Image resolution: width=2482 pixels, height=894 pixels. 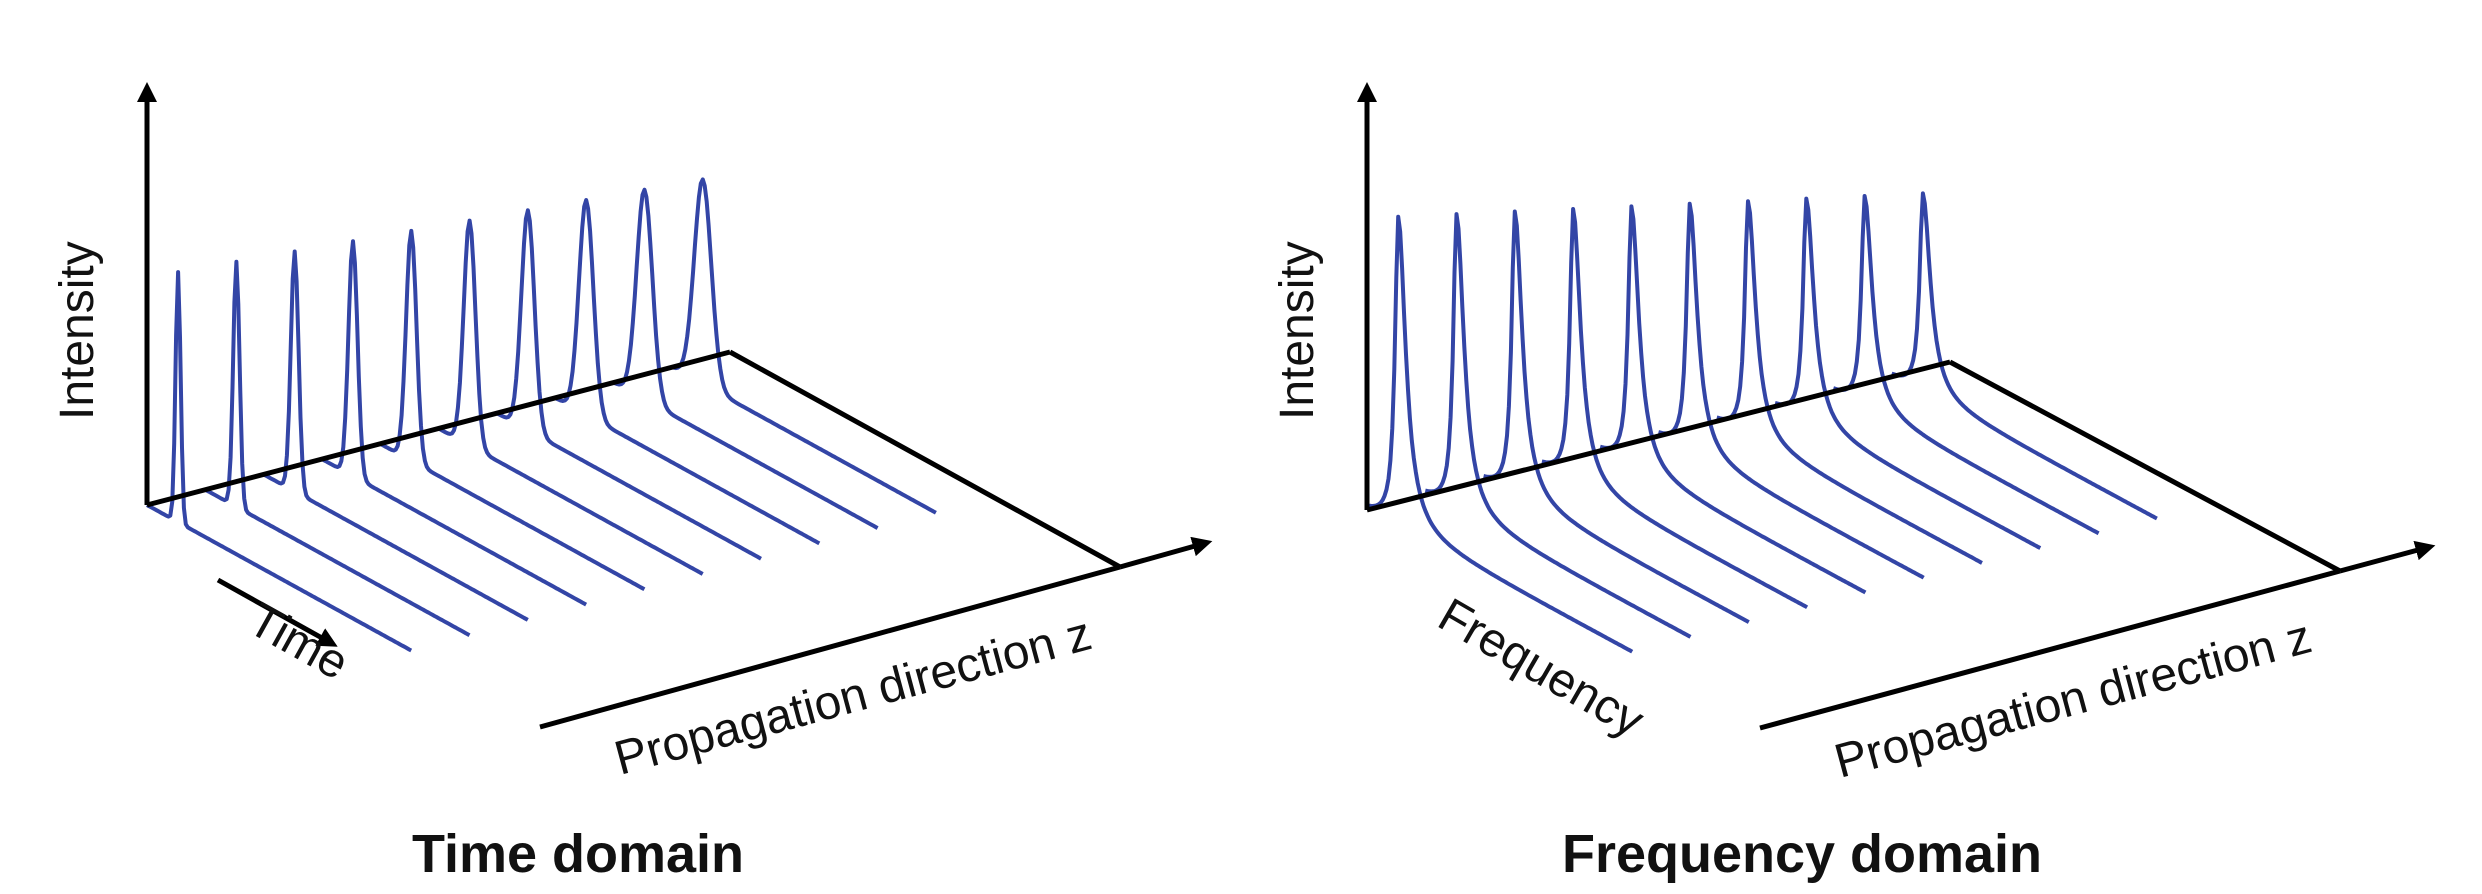 What do you see at coordinates (578, 854) in the screenshot?
I see `time-domain-caption: Time domain` at bounding box center [578, 854].